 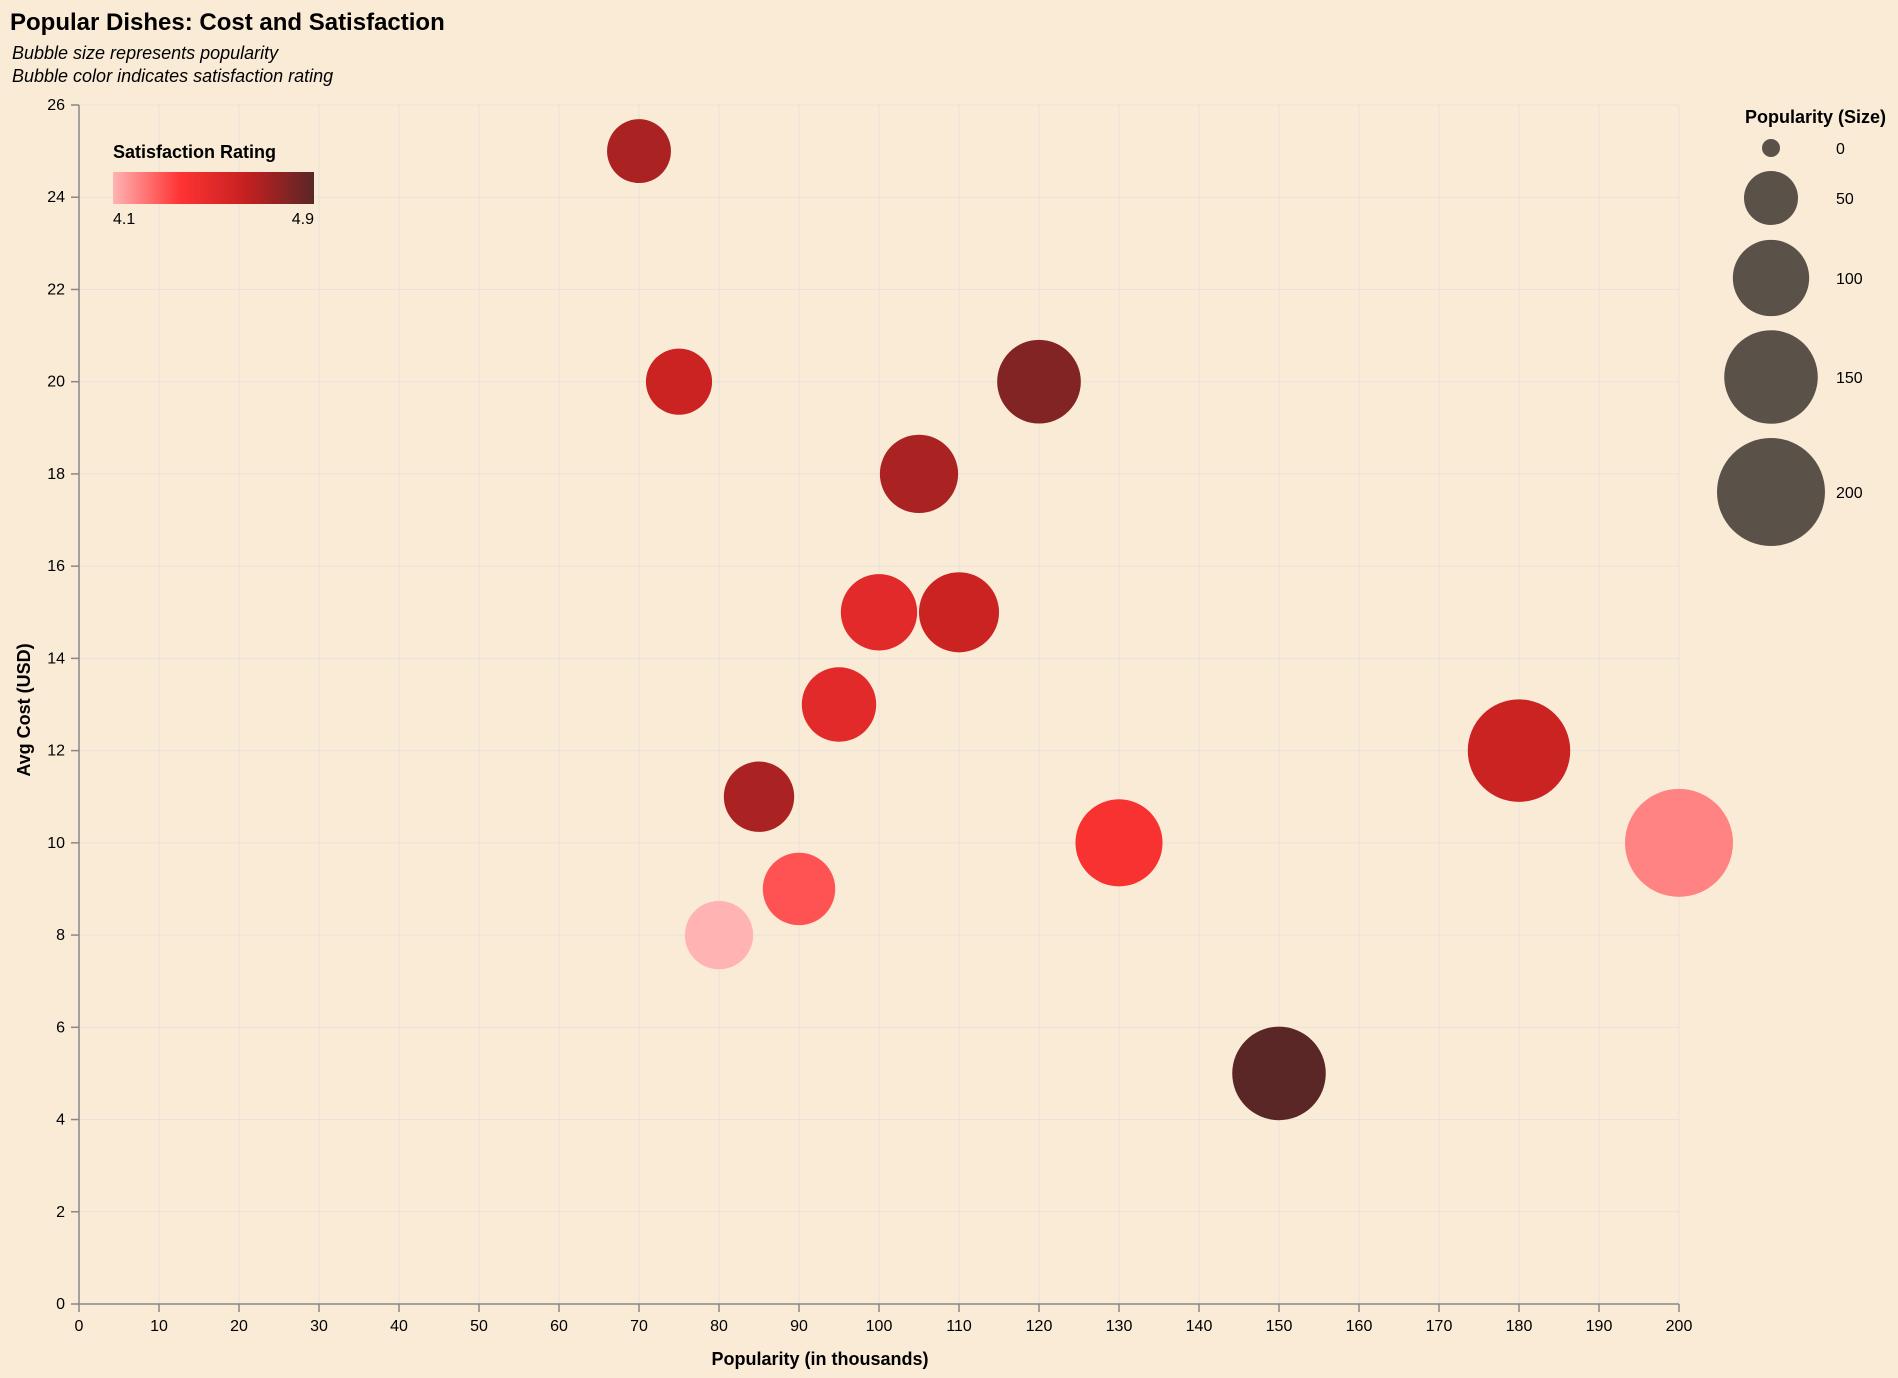 What do you see at coordinates (60, 1212) in the screenshot?
I see `y-tick-label: 2` at bounding box center [60, 1212].